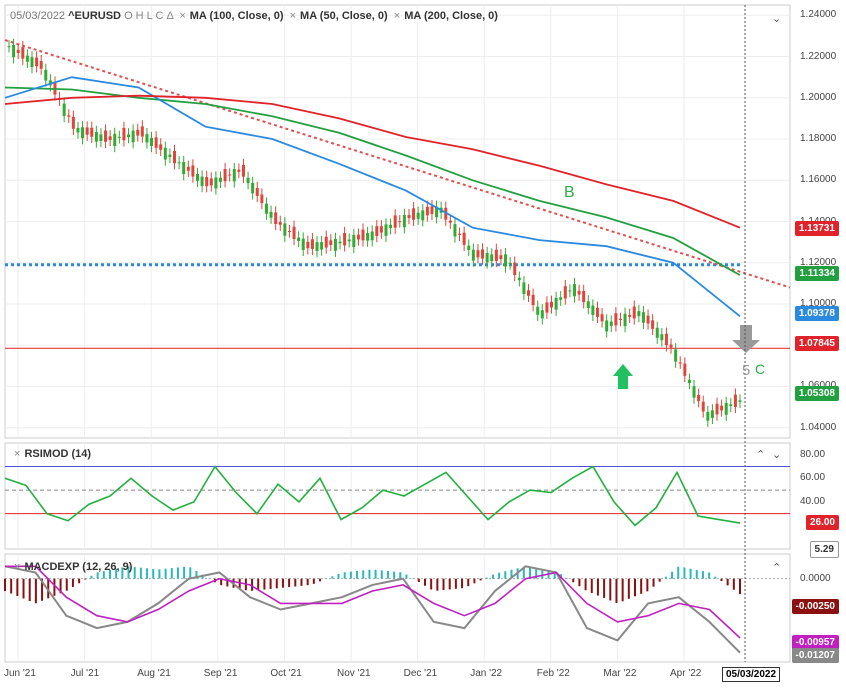 Image resolution: width=846 pixels, height=691 pixels. What do you see at coordinates (824, 549) in the screenshot?
I see `rsi-tag-value: 5.29` at bounding box center [824, 549].